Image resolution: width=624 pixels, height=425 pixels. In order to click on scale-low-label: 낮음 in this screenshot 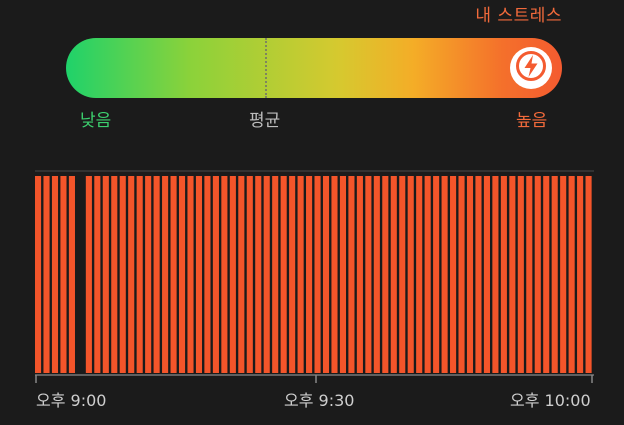, I will do `click(96, 121)`.